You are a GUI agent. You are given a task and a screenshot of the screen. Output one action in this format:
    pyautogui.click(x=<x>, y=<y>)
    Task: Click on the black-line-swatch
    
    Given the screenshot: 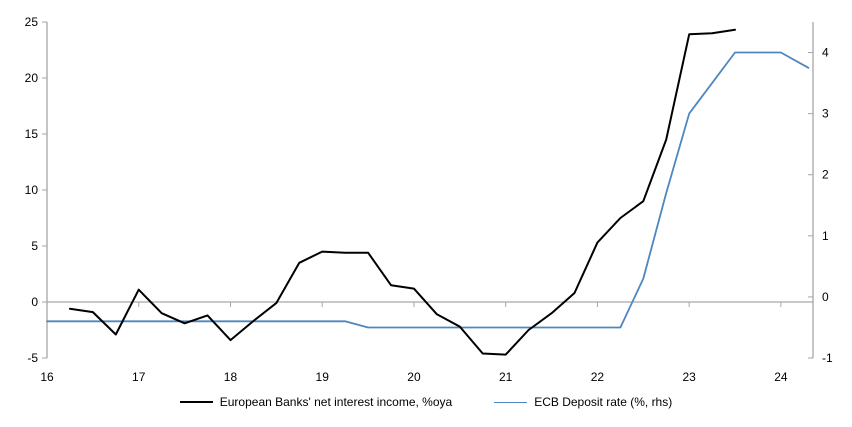 What is the action you would take?
    pyautogui.click(x=196, y=402)
    